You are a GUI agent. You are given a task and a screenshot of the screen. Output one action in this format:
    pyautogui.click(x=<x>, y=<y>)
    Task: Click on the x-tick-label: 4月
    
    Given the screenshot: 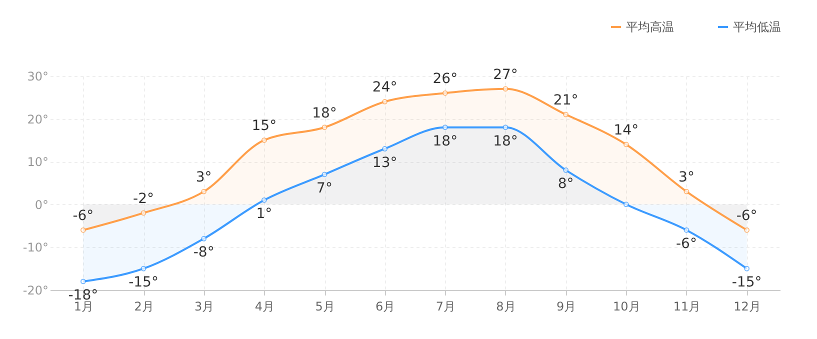 What is the action you would take?
    pyautogui.click(x=264, y=307)
    